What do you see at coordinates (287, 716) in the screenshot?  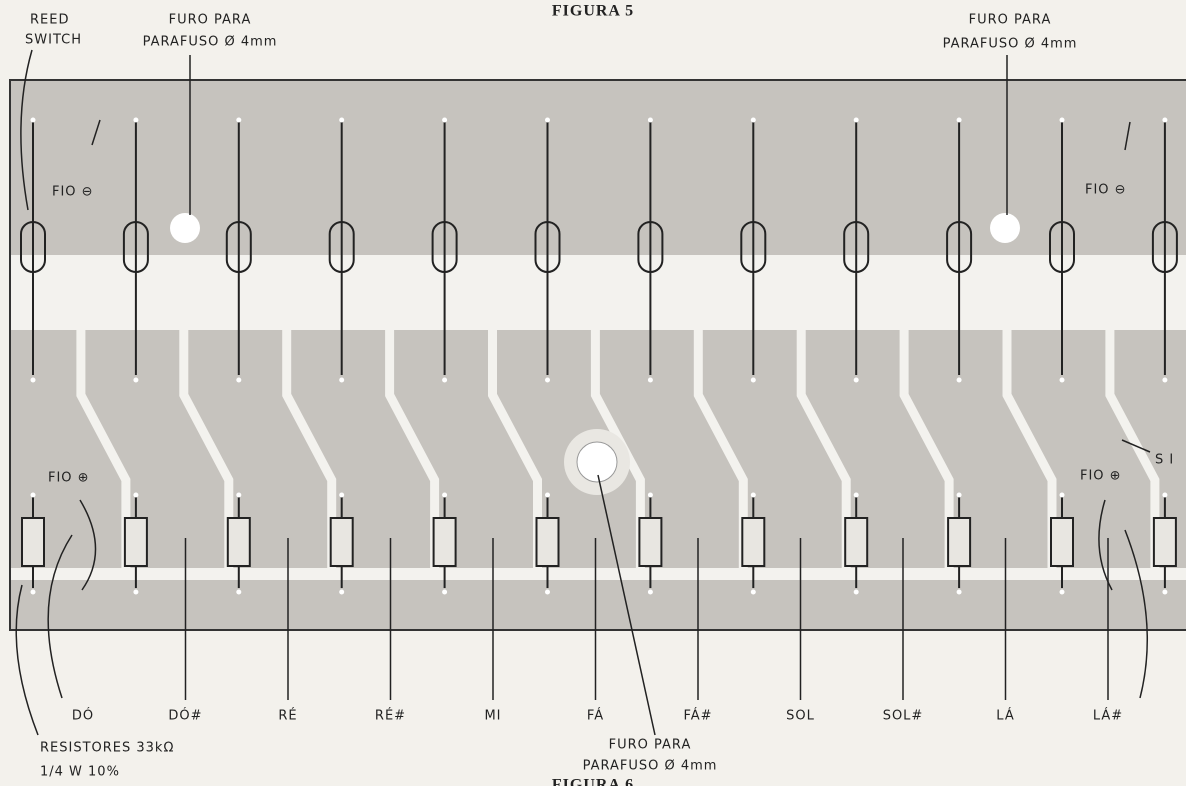 I see `note-label: RÉ` at bounding box center [287, 716].